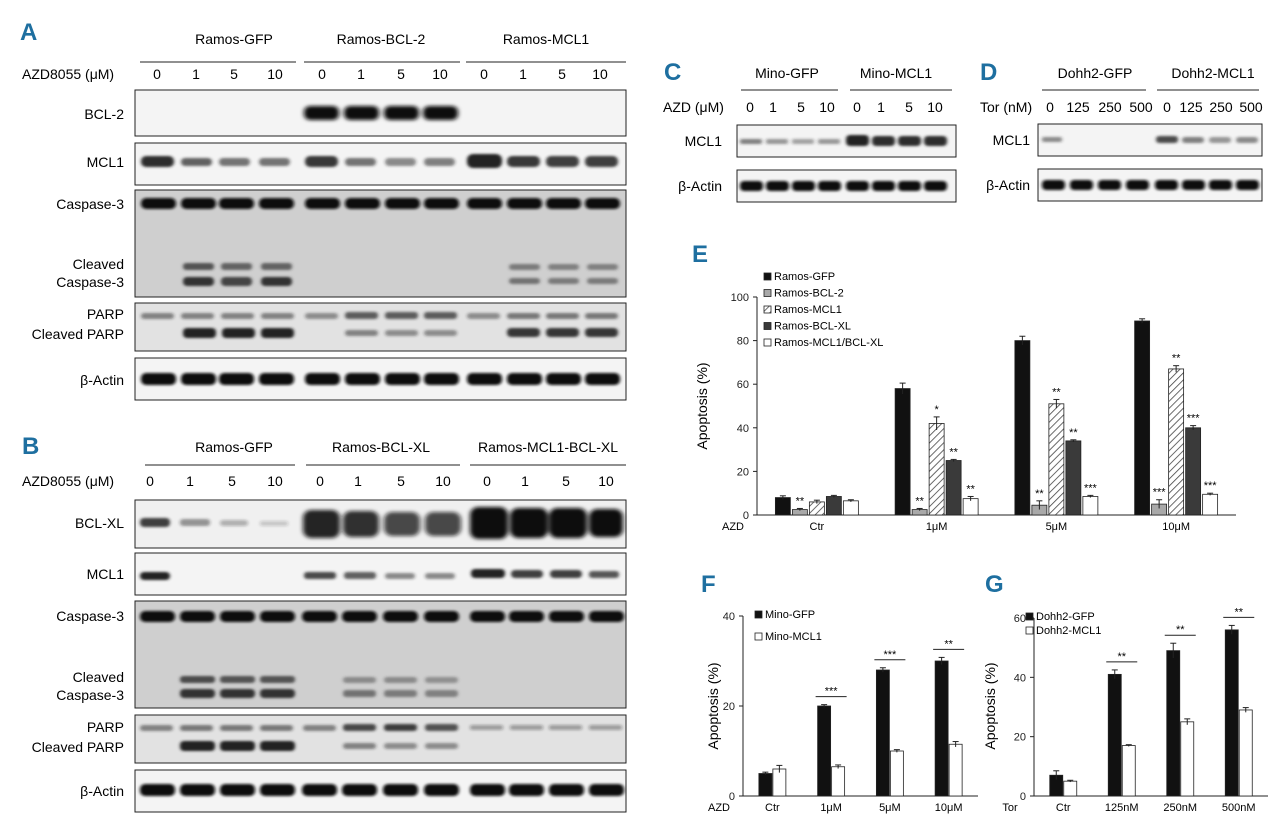  What do you see at coordinates (380, 327) in the screenshot?
I see `blot-a-parp-frame` at bounding box center [380, 327].